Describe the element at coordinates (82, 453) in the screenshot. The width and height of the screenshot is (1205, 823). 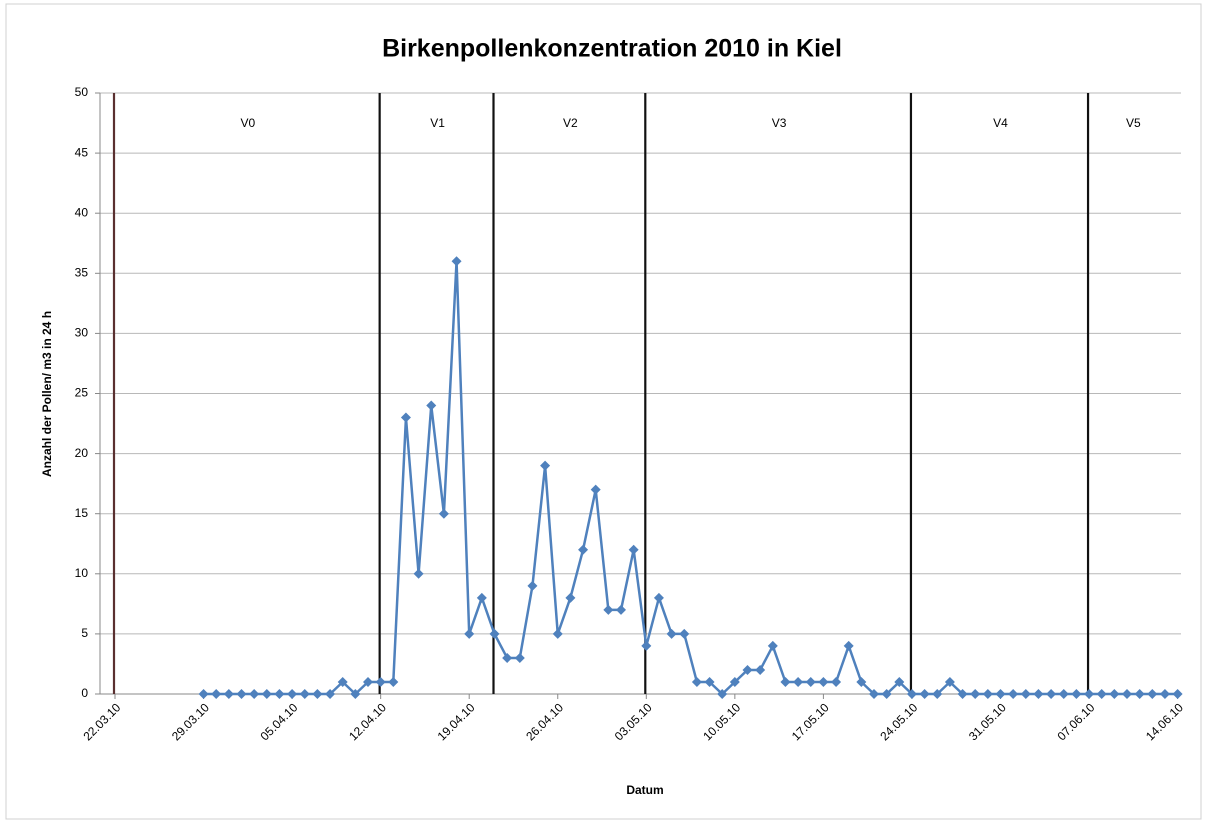
I see `y-tick-label: 20` at that location.